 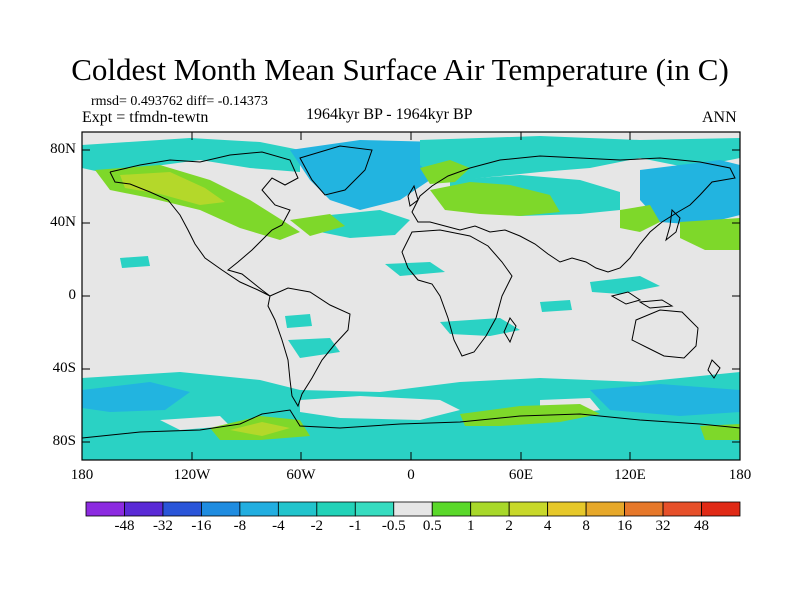 I want to click on lon-label-180w: 180, so click(x=82, y=475).